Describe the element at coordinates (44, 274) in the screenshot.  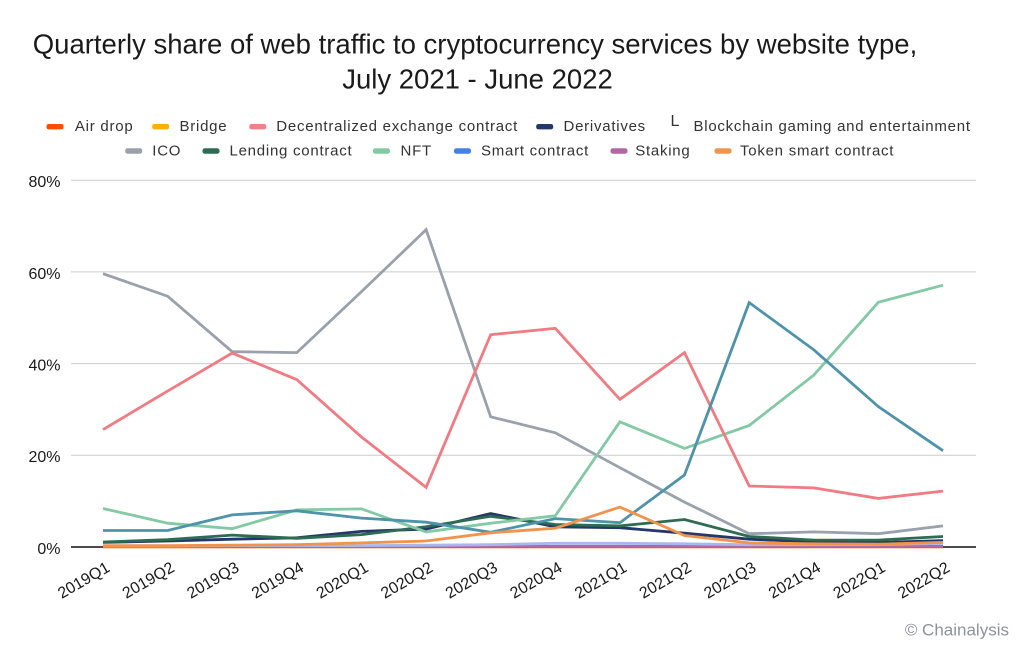
I see `svg-text: 60%` at that location.